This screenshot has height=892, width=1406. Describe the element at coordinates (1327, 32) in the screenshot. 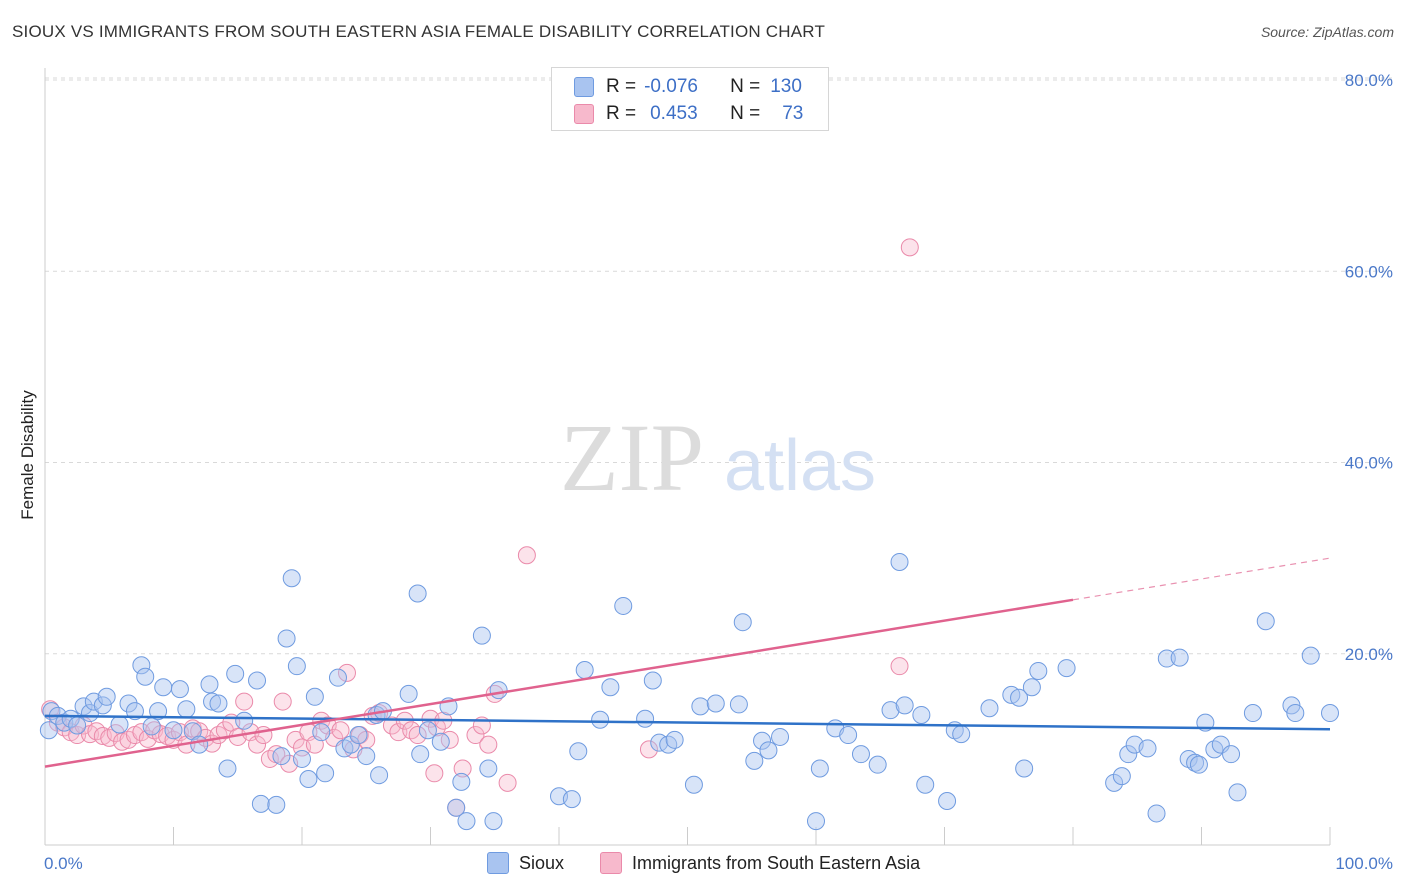

I see `source-label: Source: ZipAtlas.com` at that location.